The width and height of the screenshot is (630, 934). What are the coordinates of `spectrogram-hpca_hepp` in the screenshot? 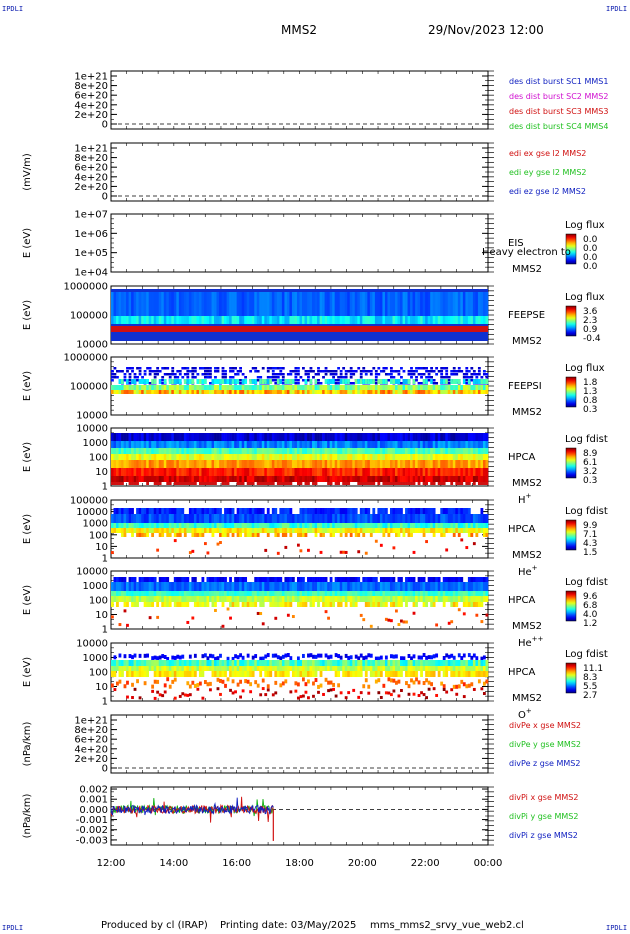 It's located at (300, 602).